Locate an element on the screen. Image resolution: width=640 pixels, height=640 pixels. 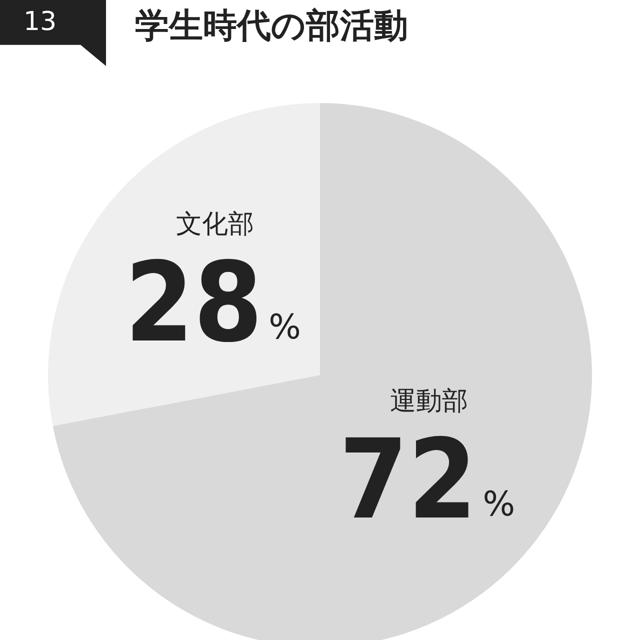
text: 13 is located at coordinates (40, 22).